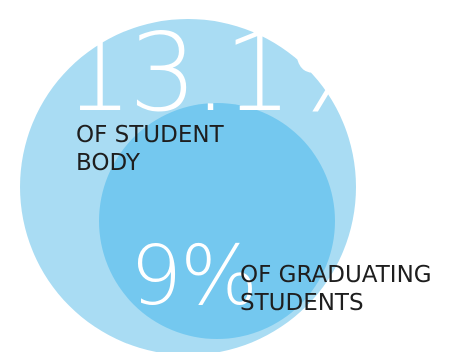 The height and width of the screenshot is (356, 474). Describe the element at coordinates (150, 149) in the screenshot. I see `student-body-label: OF STUDENT BODY` at that location.